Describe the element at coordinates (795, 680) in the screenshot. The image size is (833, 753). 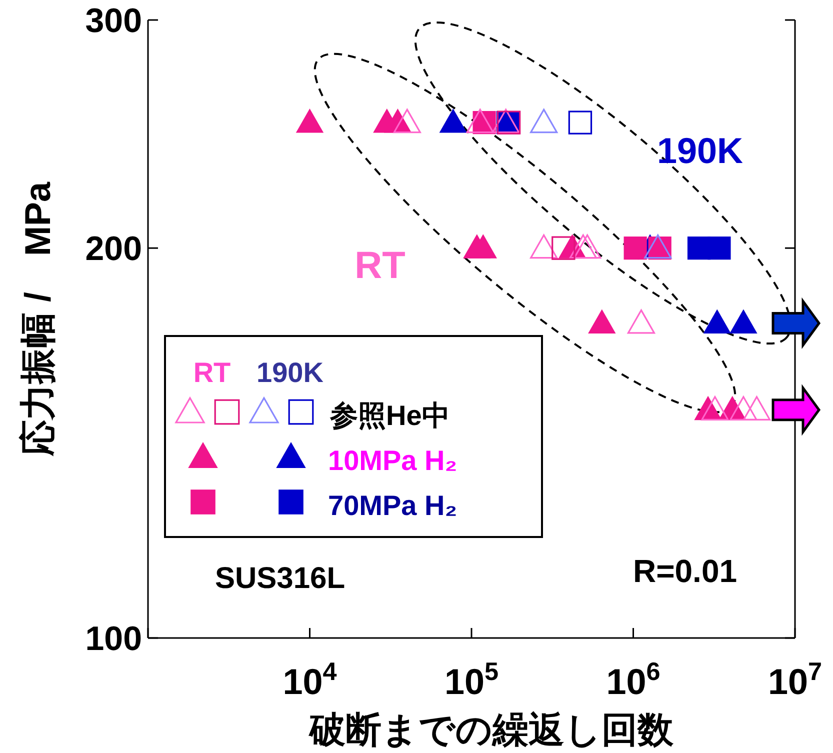
I see `x-tick-label: 10$^{7}$` at that location.